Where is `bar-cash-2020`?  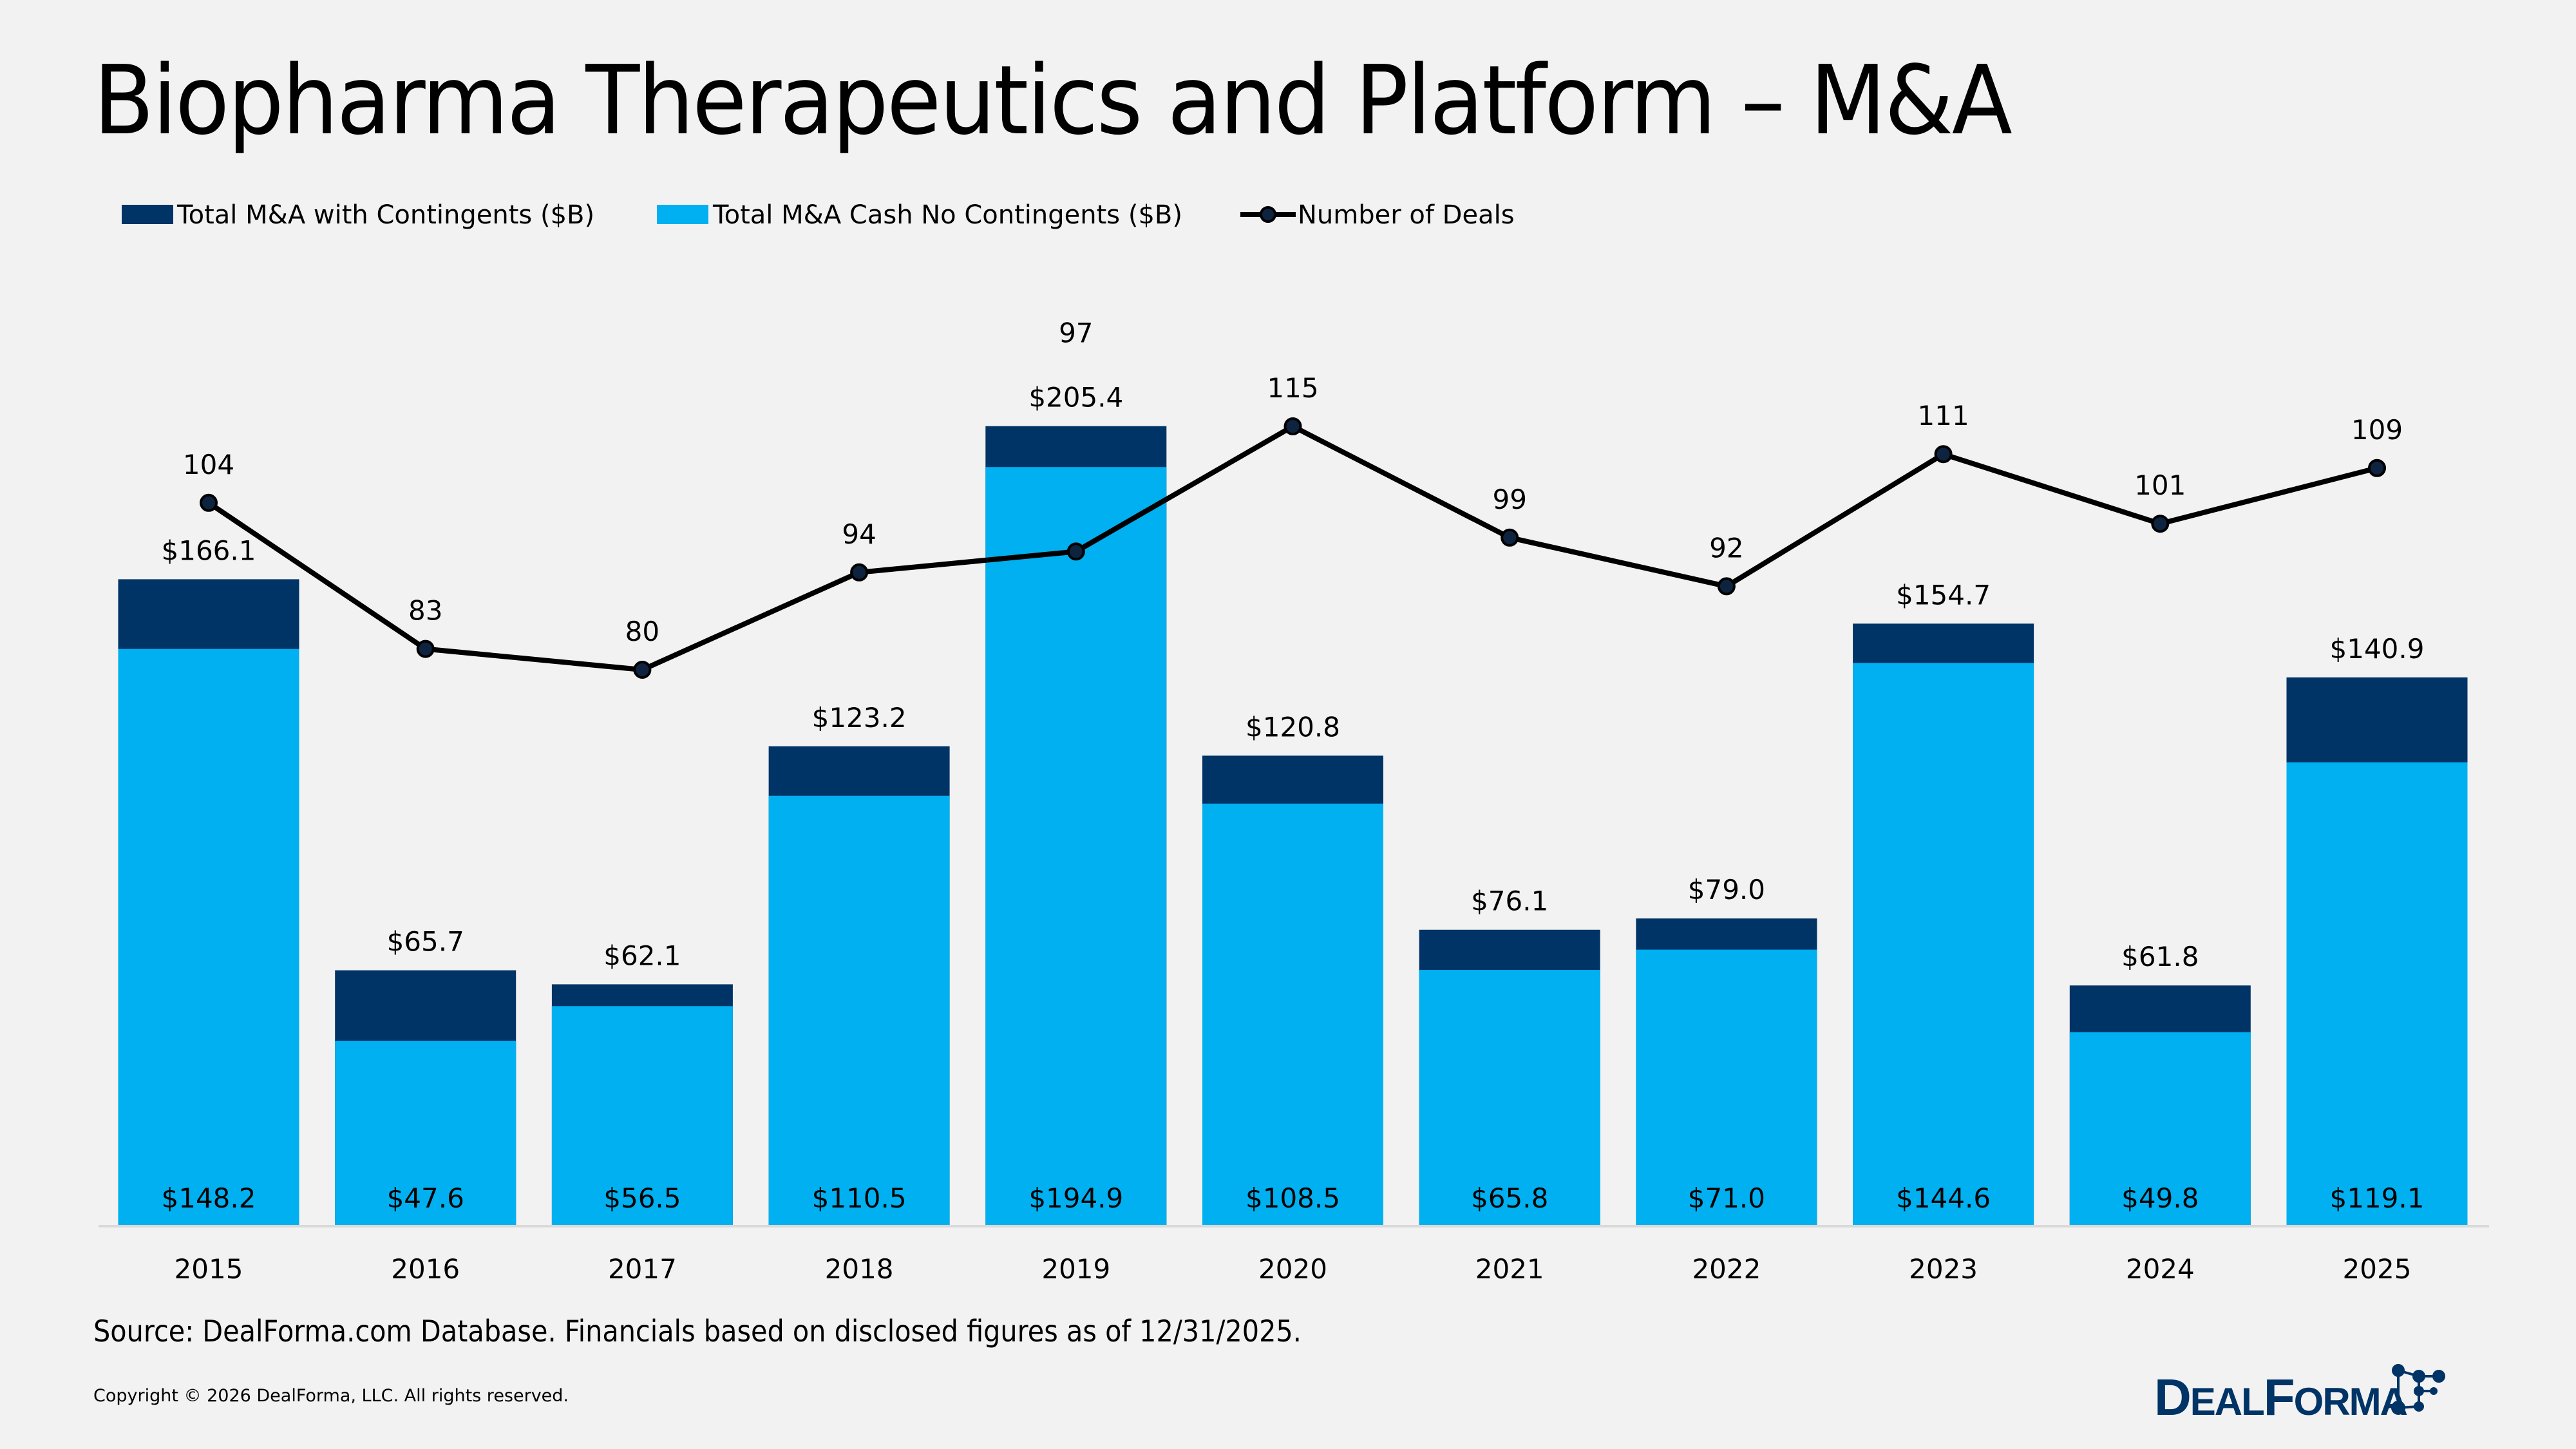 bar-cash-2020 is located at coordinates (1292, 1014).